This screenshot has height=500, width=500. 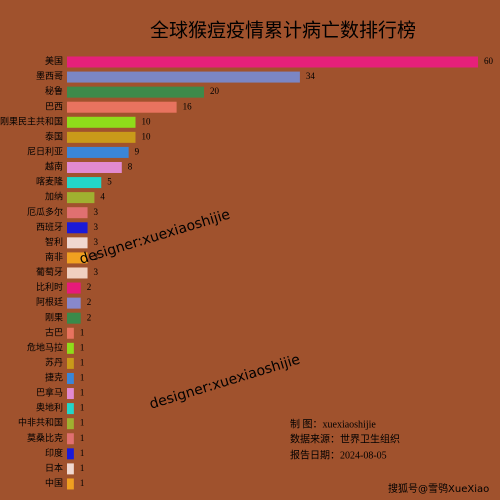 I want to click on value-label: 5, so click(x=109, y=182).